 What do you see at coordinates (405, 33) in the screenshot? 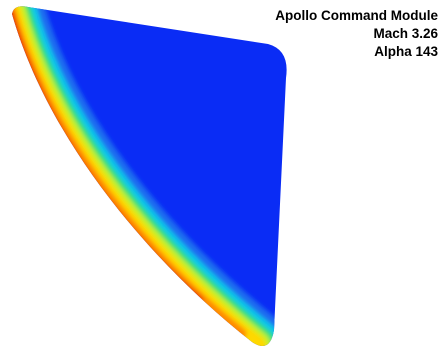
I see `title-line: Mach 3.26` at bounding box center [405, 33].